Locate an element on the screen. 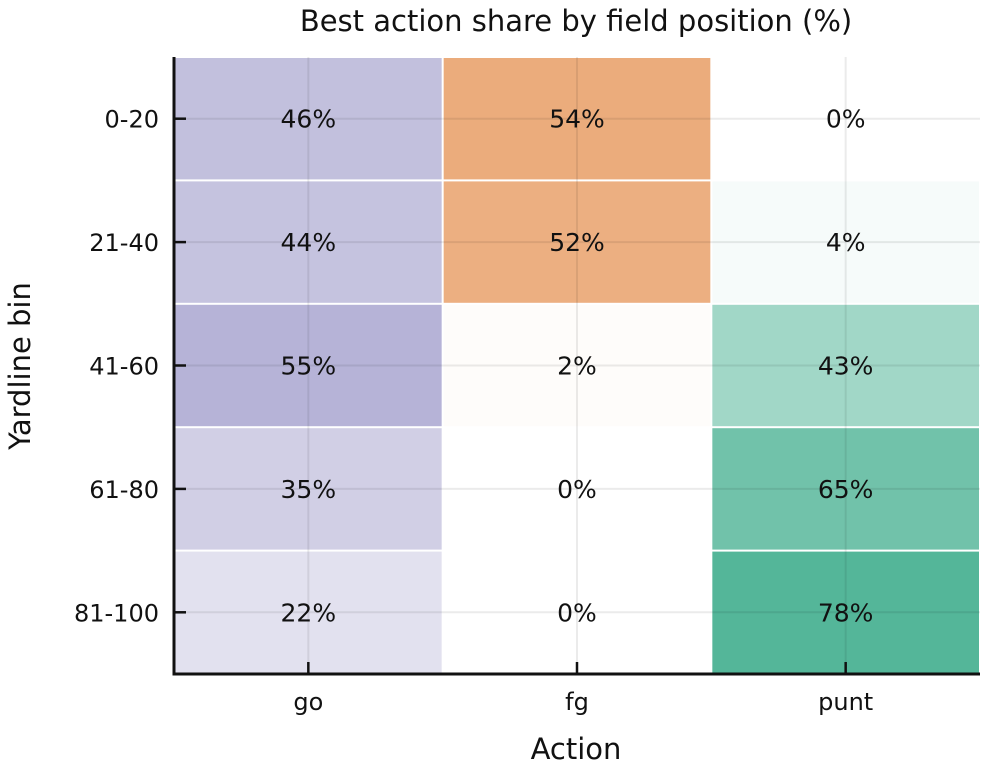  heatmap-cell-81-100-punt is located at coordinates (845, 612).